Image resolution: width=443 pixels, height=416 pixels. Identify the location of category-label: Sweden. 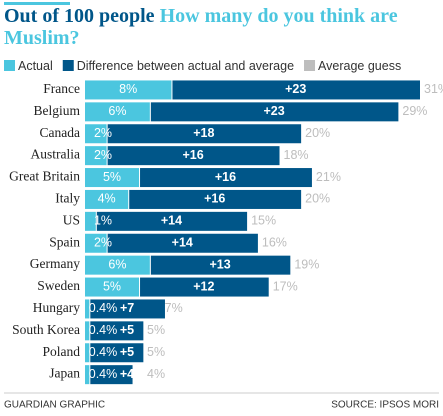
(58, 285).